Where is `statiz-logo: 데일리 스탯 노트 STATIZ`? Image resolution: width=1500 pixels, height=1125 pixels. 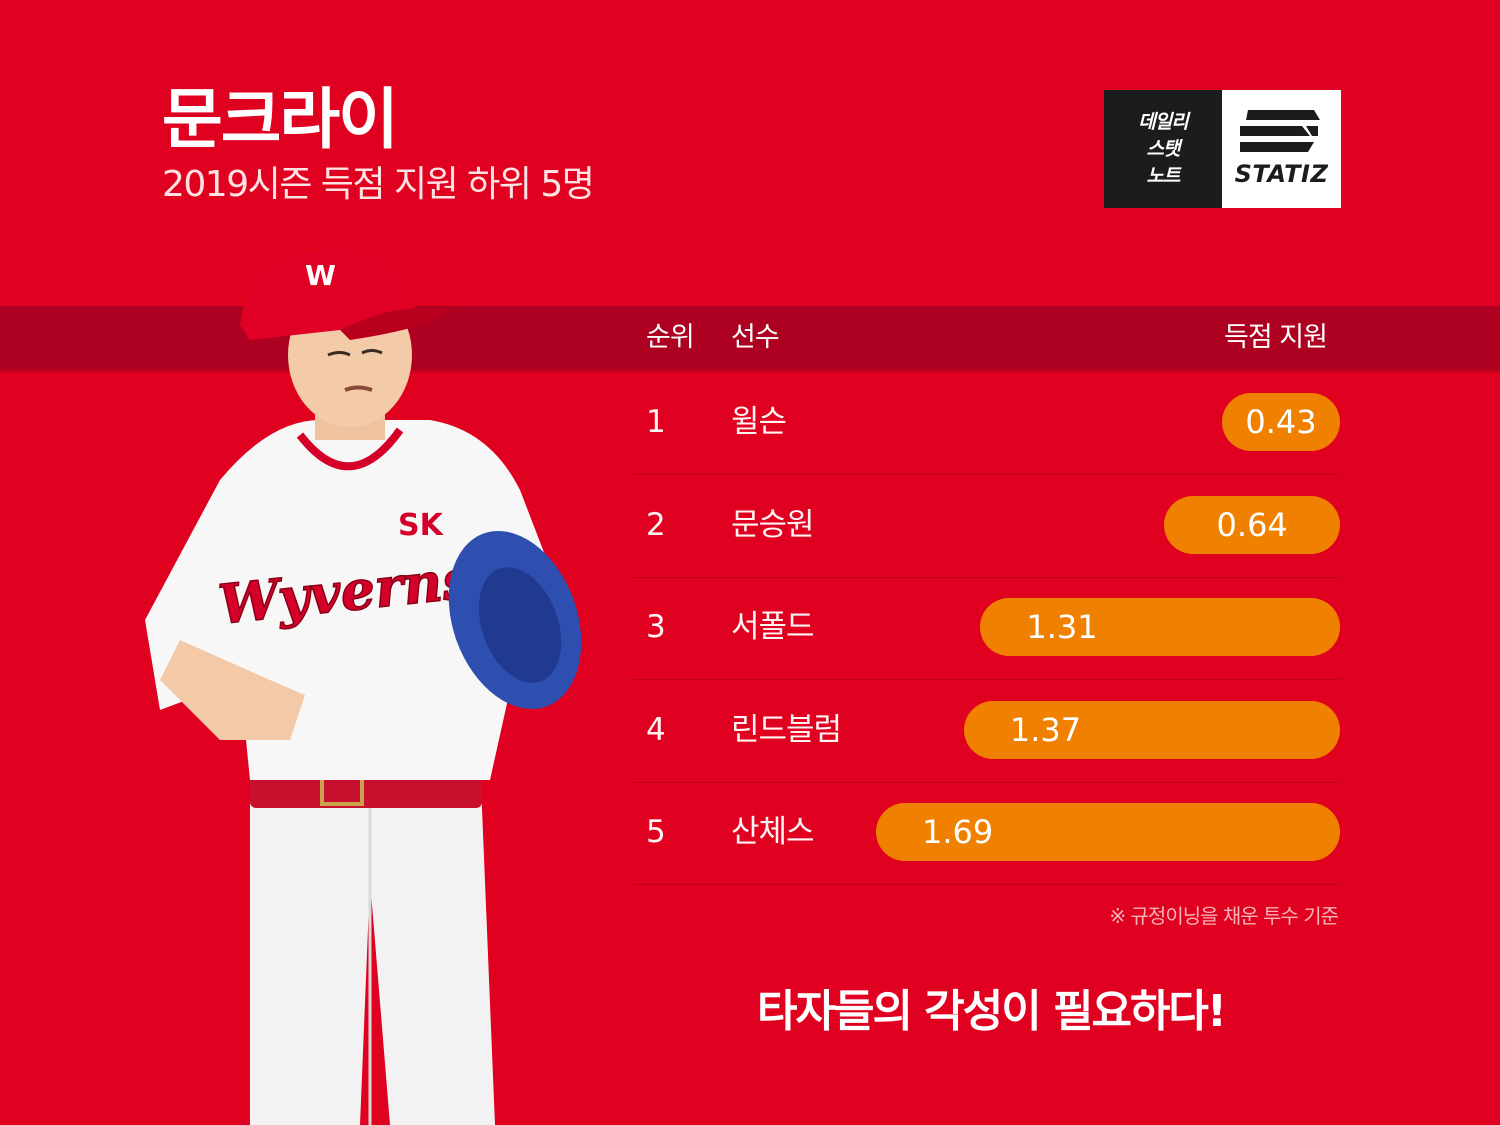 statiz-logo: 데일리 스탯 노트 STATIZ is located at coordinates (1222, 149).